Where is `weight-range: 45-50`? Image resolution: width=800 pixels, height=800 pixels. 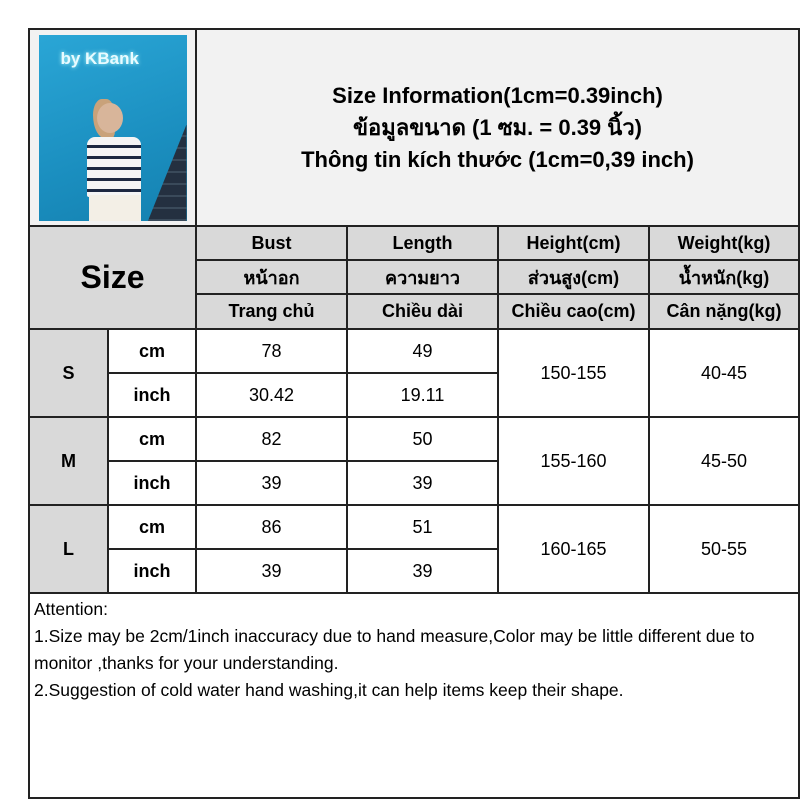
weight-range: 45-50 is located at coordinates (724, 461).